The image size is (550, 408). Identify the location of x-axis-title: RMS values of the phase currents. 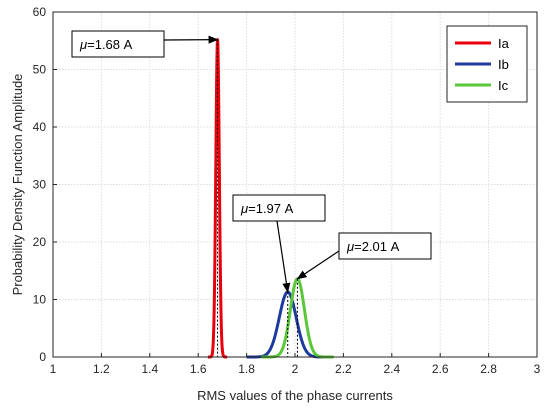
(295, 395).